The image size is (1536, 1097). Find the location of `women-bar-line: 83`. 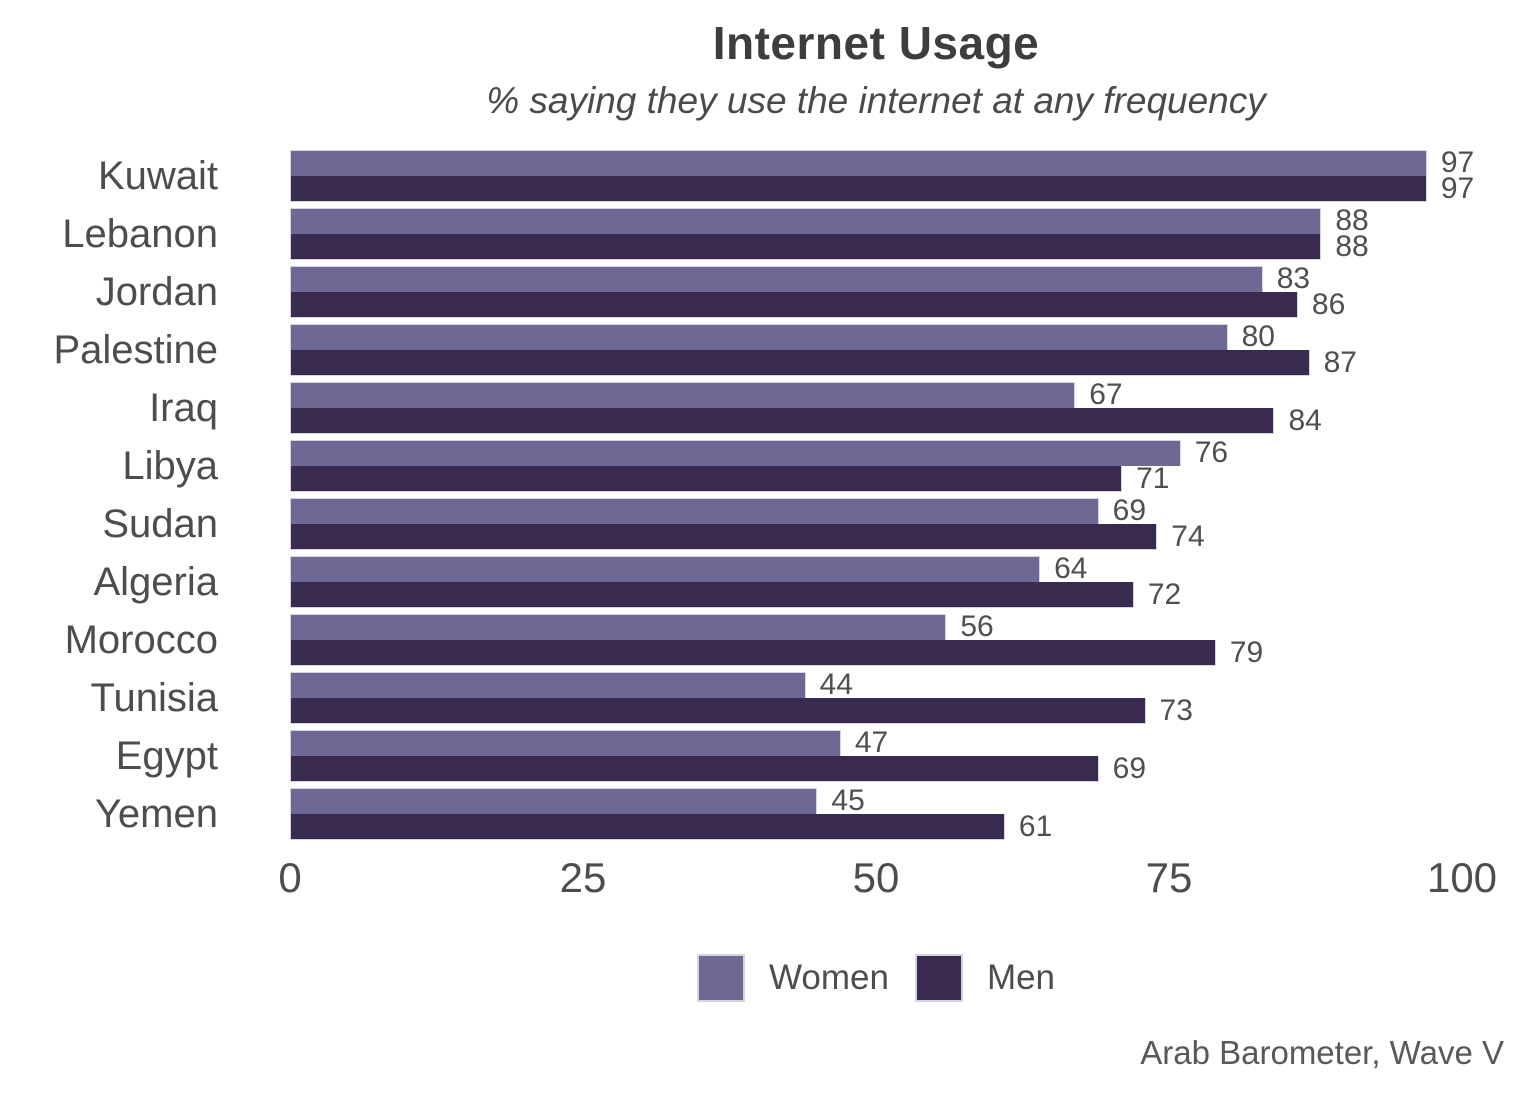

women-bar-line: 83 is located at coordinates (876, 278).